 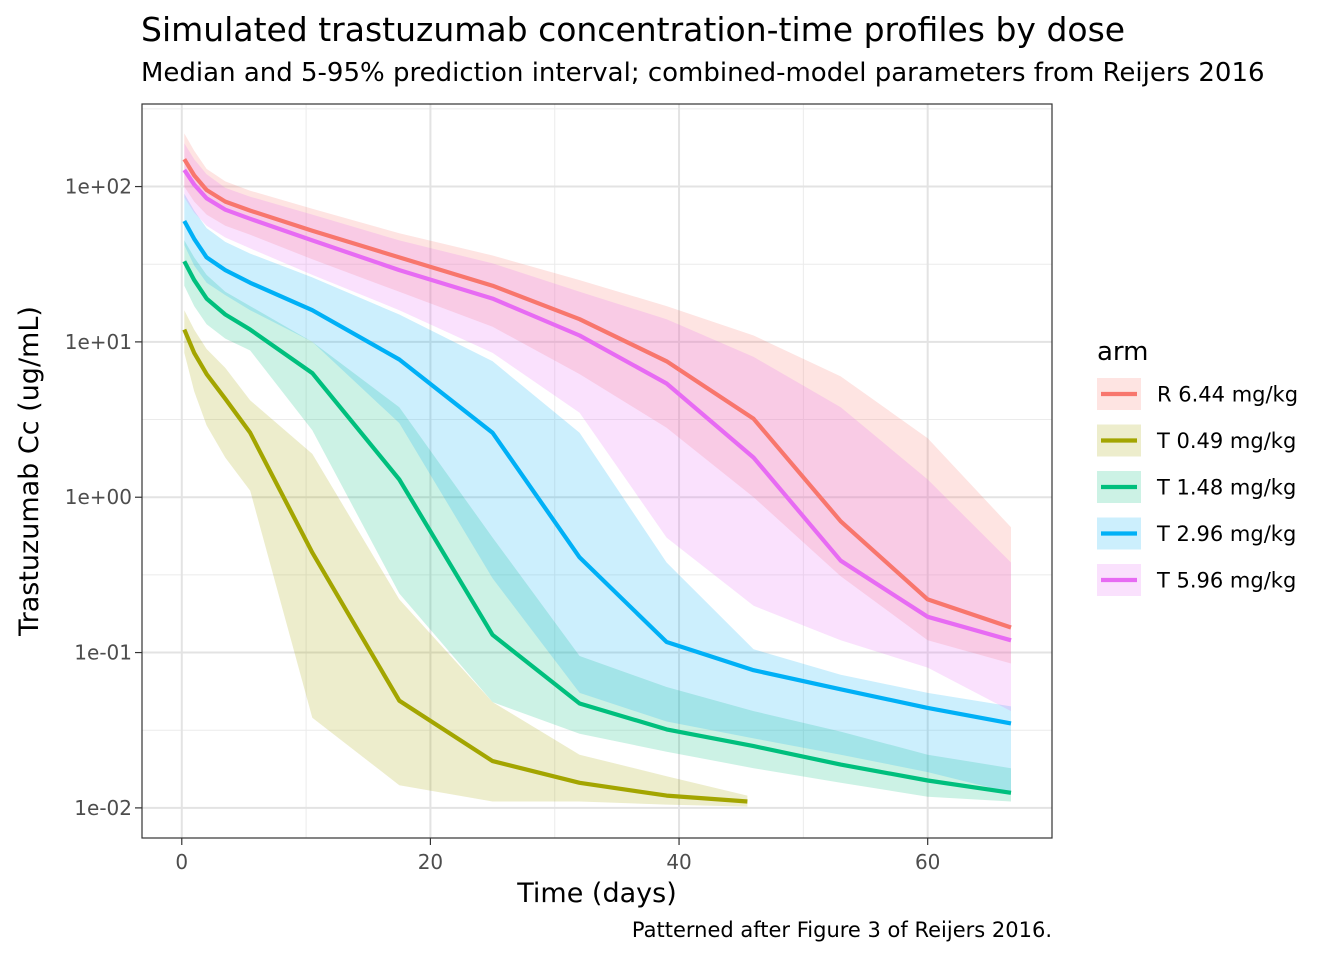 What do you see at coordinates (29, 471) in the screenshot?
I see `y-axis-title: Trastuzumab Cc (ug/mL)` at bounding box center [29, 471].